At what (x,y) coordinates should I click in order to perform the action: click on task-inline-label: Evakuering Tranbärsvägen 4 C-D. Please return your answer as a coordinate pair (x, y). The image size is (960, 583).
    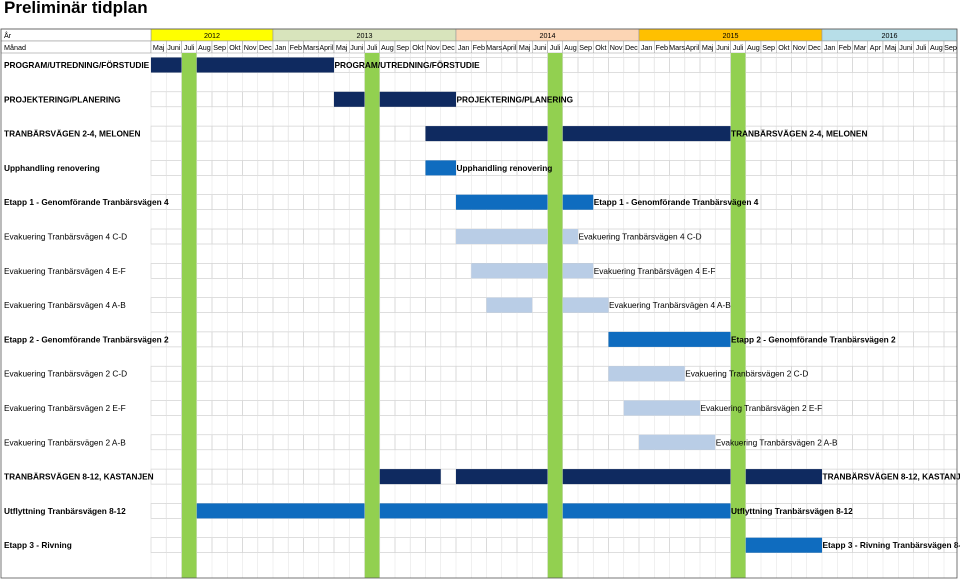
    Looking at the image, I should click on (640, 237).